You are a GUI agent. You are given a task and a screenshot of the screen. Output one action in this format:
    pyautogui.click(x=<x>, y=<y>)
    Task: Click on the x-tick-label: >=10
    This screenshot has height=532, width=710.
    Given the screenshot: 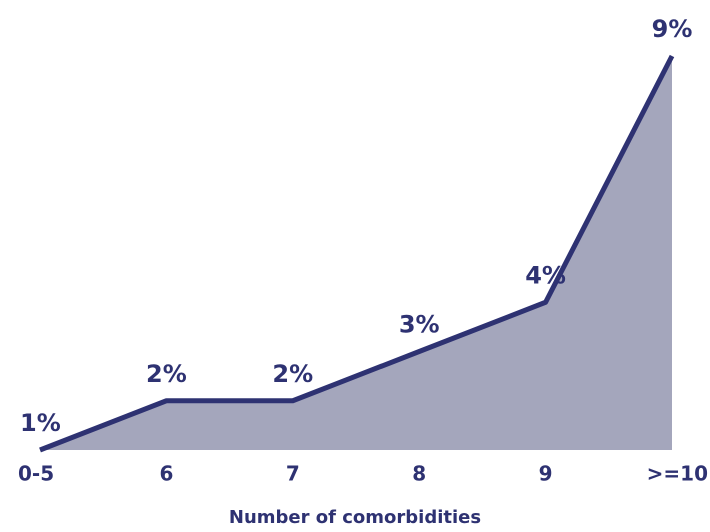 What is the action you would take?
    pyautogui.click(x=677, y=474)
    